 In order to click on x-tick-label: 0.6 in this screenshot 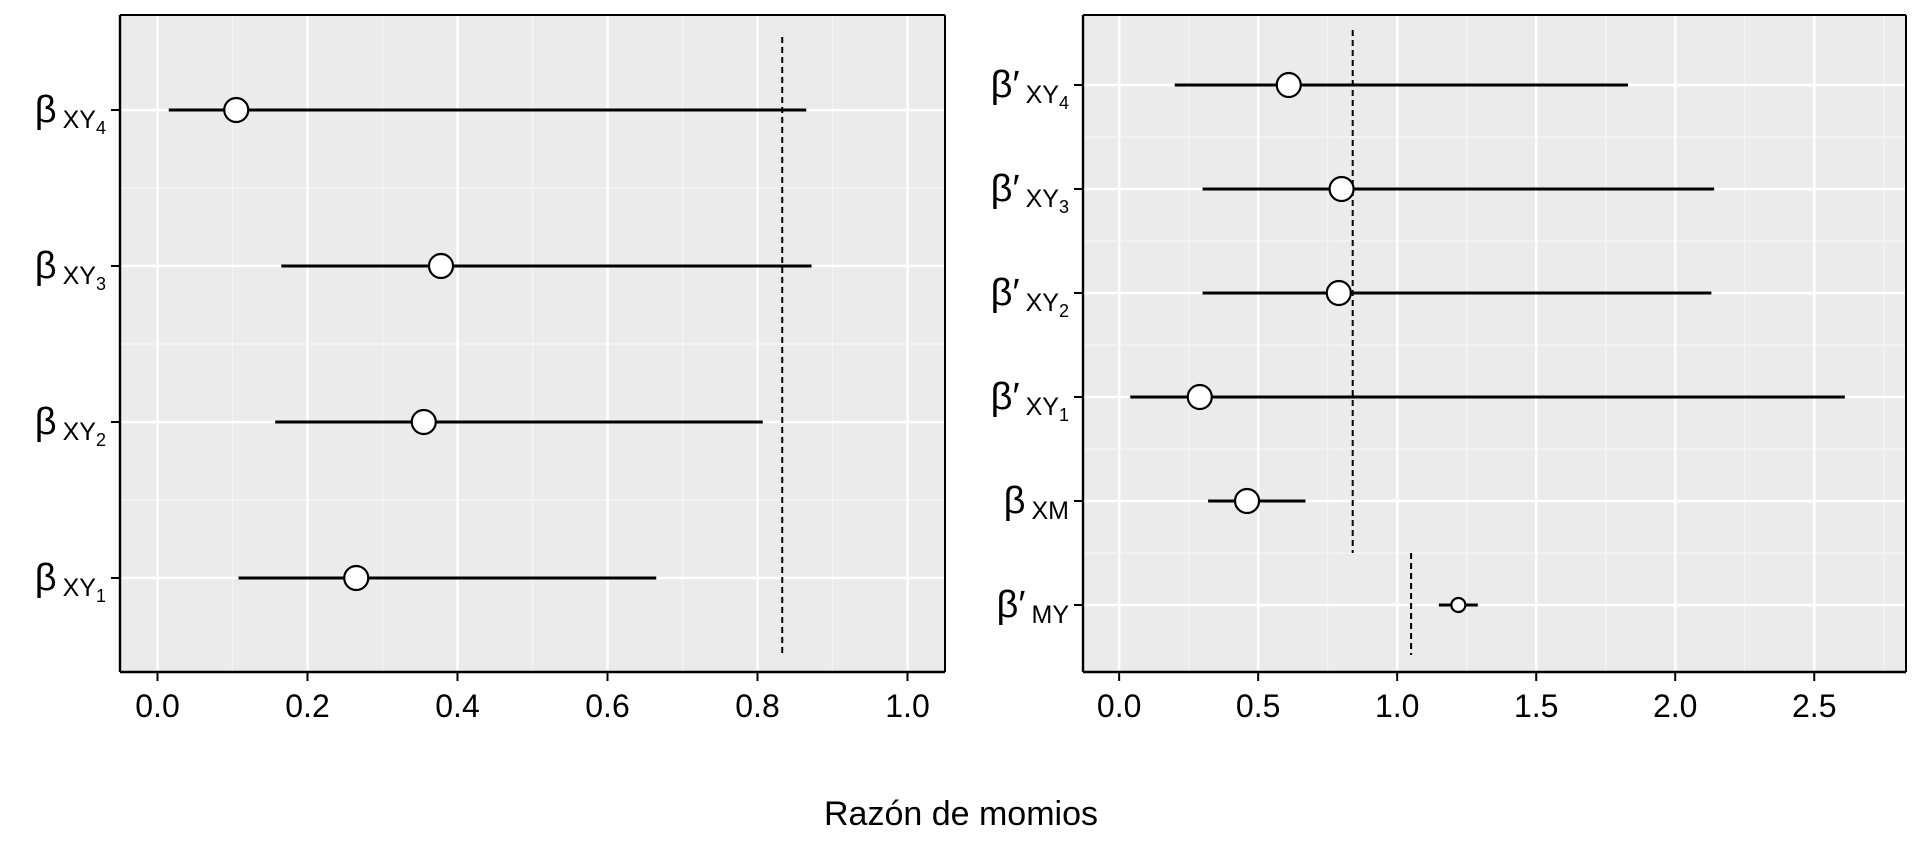, I will do `click(607, 706)`.